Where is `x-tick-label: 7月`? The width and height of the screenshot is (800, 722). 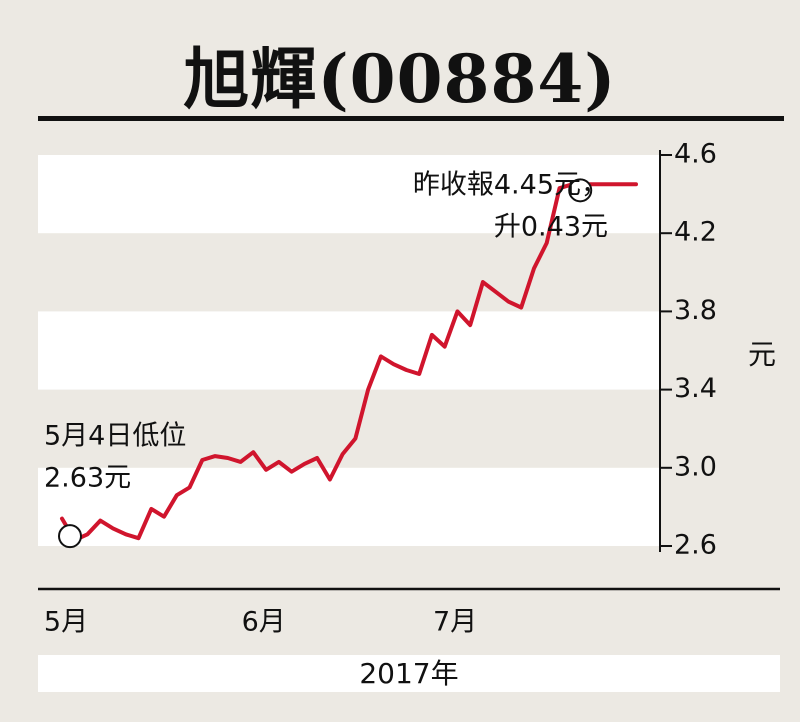
x-tick-label: 7月 is located at coordinates (455, 622).